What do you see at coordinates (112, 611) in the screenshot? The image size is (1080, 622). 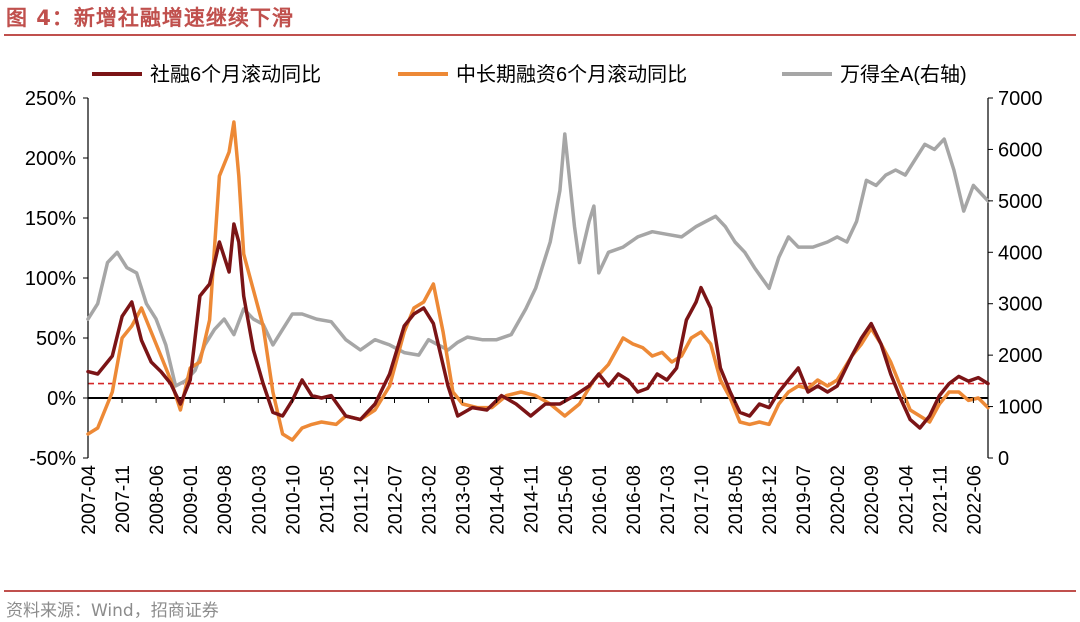 I see `source-note: 资料来源：Wind，招商证券` at bounding box center [112, 611].